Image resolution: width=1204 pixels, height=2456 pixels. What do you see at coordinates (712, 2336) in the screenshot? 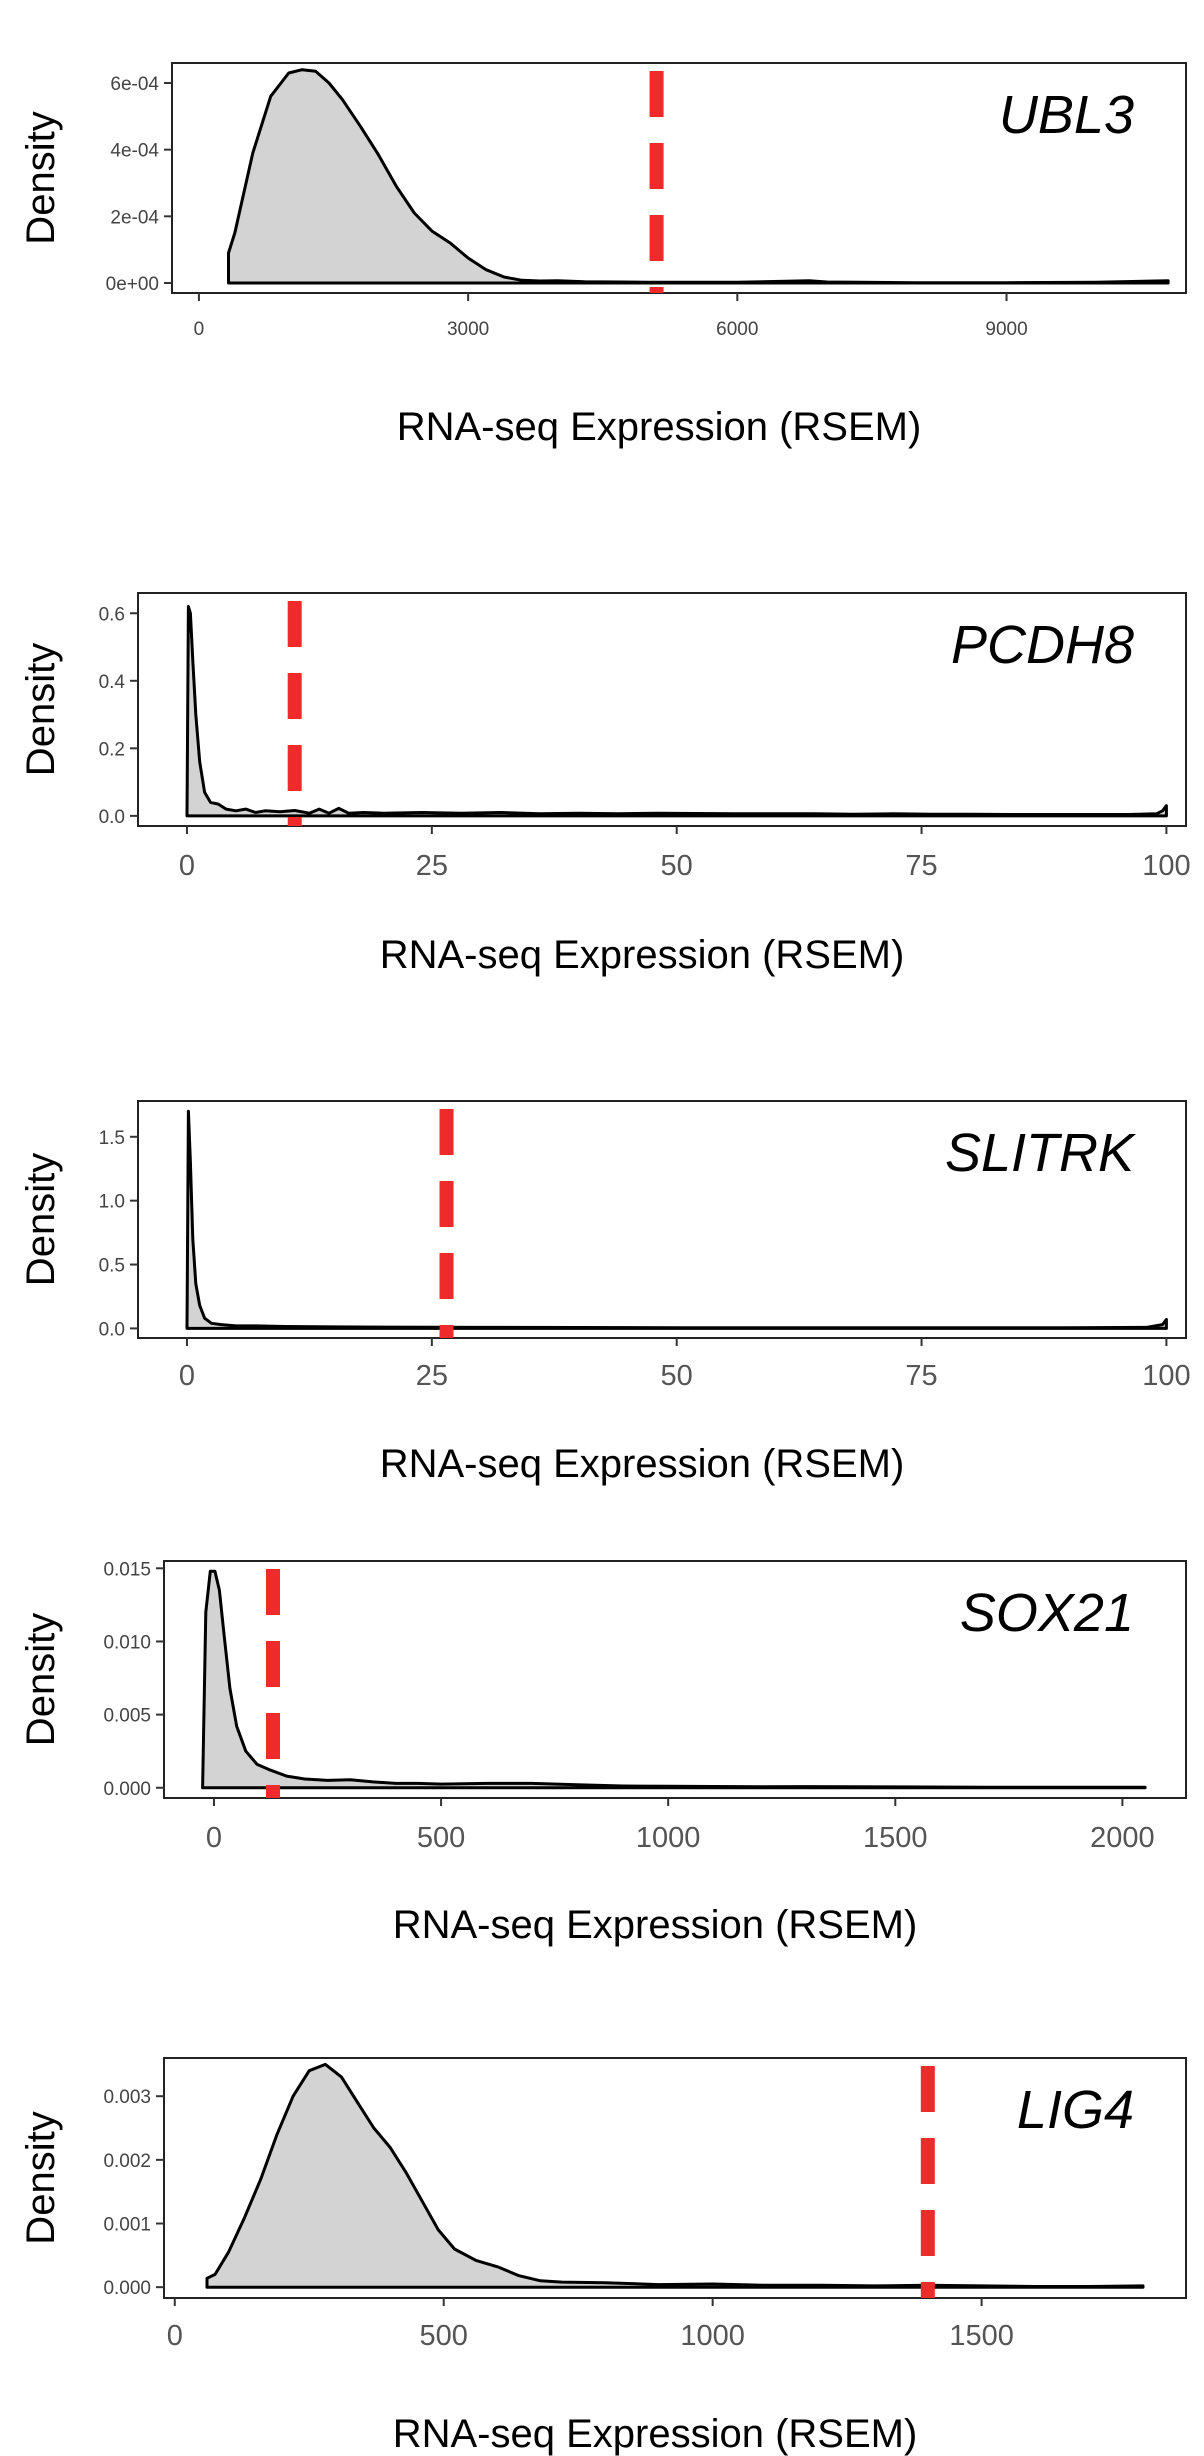
I see `chart-5-x-tick-label: 1000` at bounding box center [712, 2336].